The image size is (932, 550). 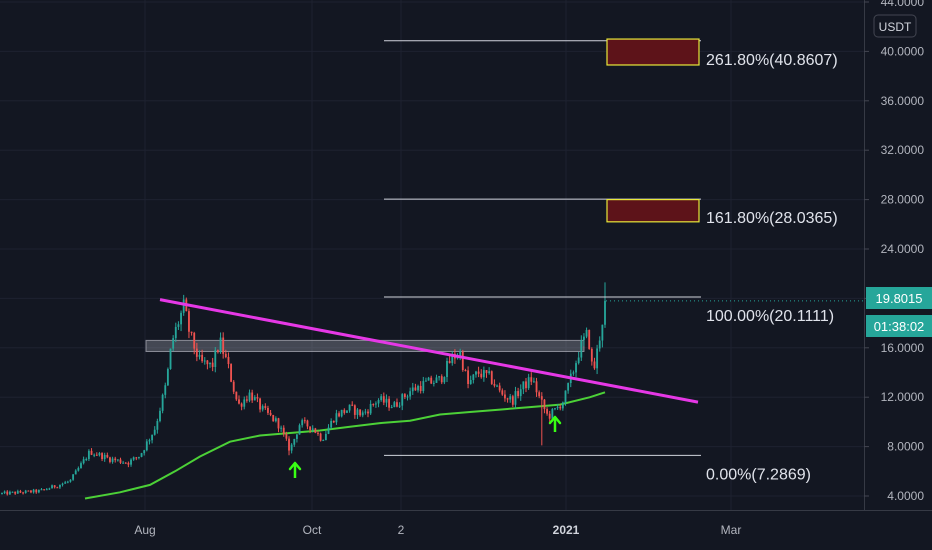 What do you see at coordinates (144, 530) in the screenshot?
I see `time-tick-label: Aug` at bounding box center [144, 530].